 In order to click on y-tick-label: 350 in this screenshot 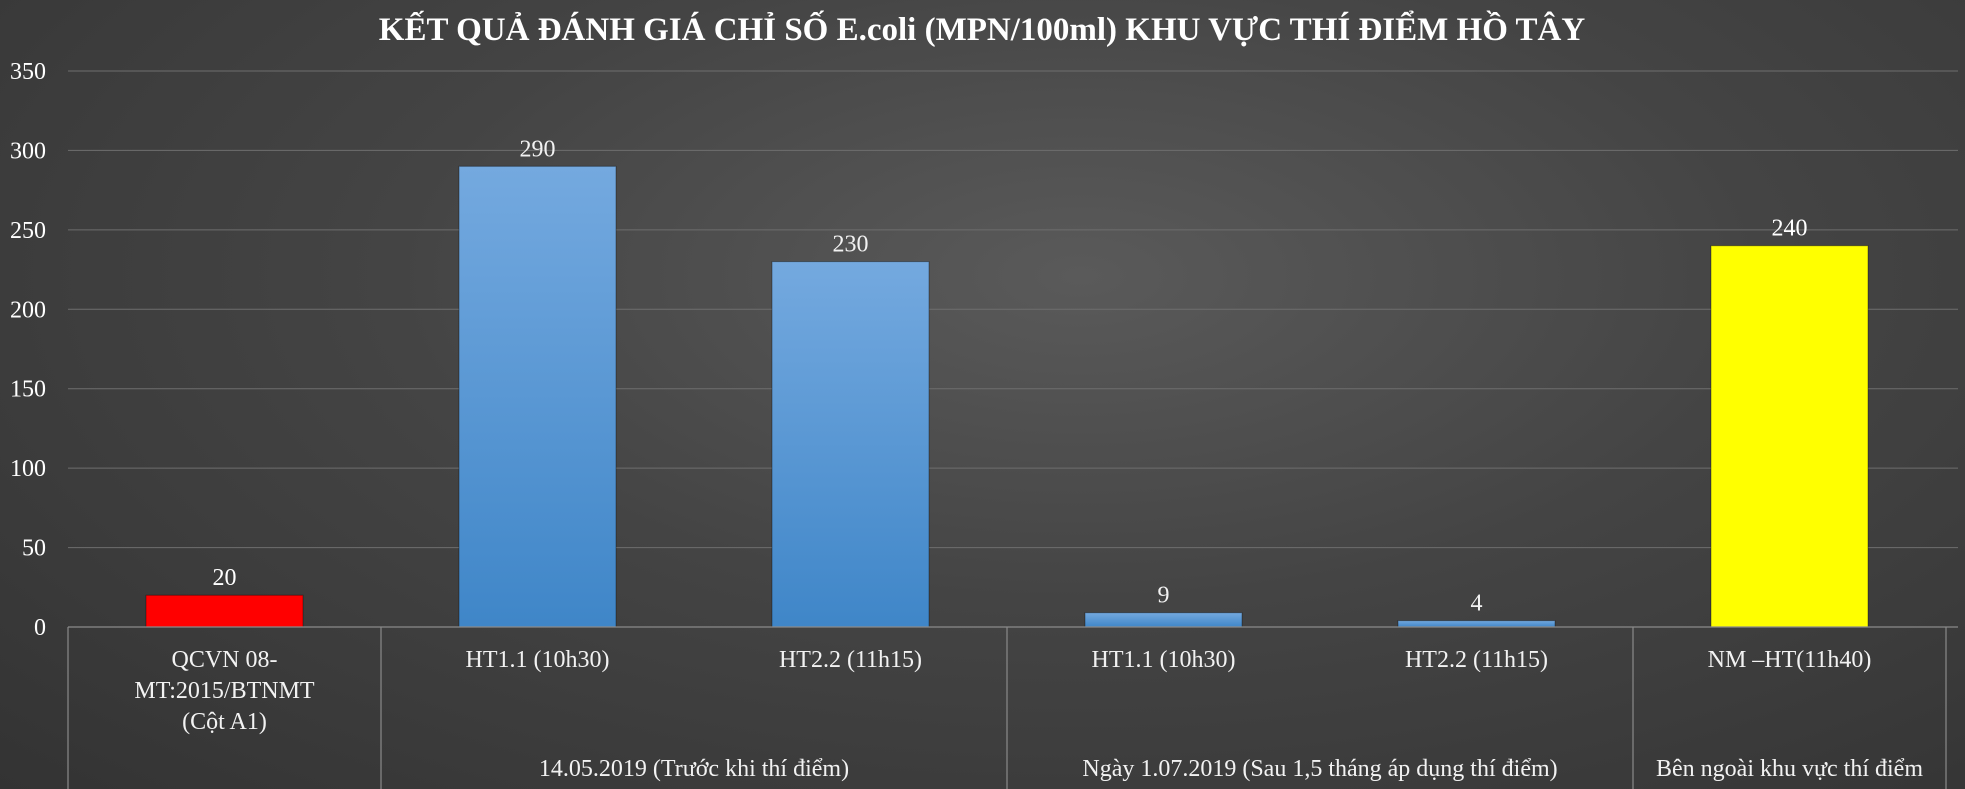, I will do `click(28, 72)`.